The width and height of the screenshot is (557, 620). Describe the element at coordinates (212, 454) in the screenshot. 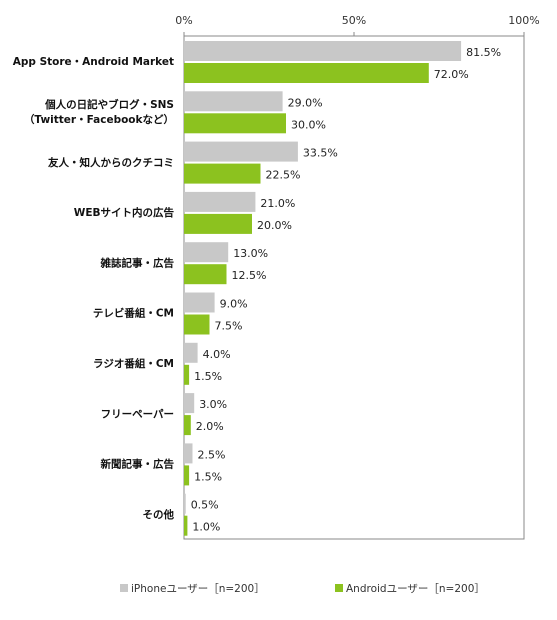

I see `bar-value-label: 2.5%` at that location.